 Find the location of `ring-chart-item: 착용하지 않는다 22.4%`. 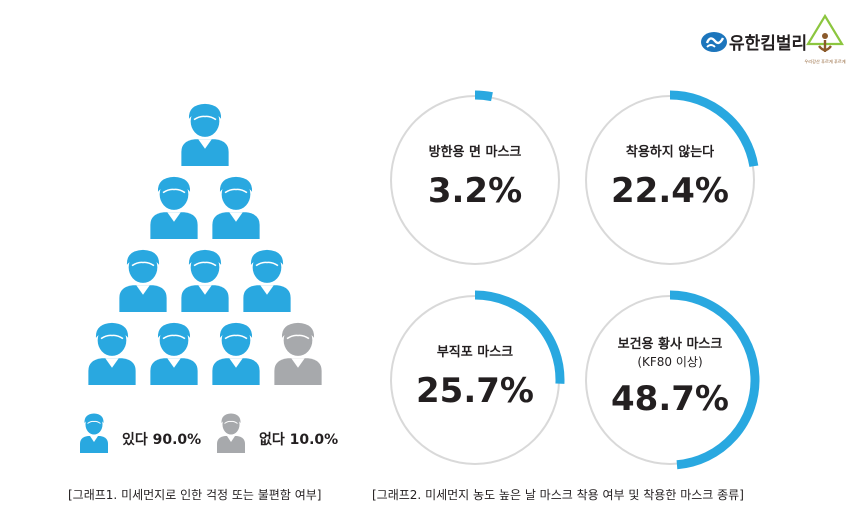

ring-chart-item: 착용하지 않는다 22.4% is located at coordinates (672, 177).